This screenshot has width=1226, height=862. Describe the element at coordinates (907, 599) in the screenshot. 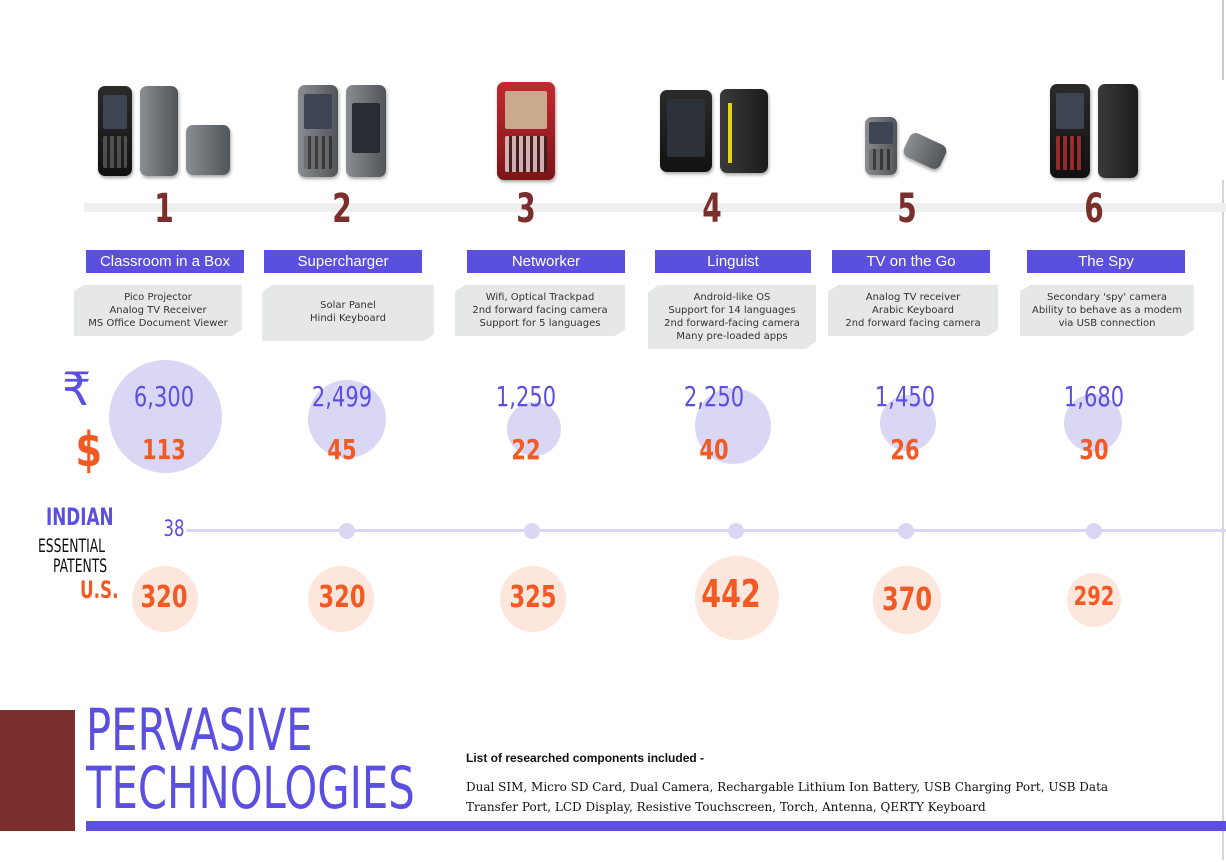

I see `us-patents-value: 370` at that location.